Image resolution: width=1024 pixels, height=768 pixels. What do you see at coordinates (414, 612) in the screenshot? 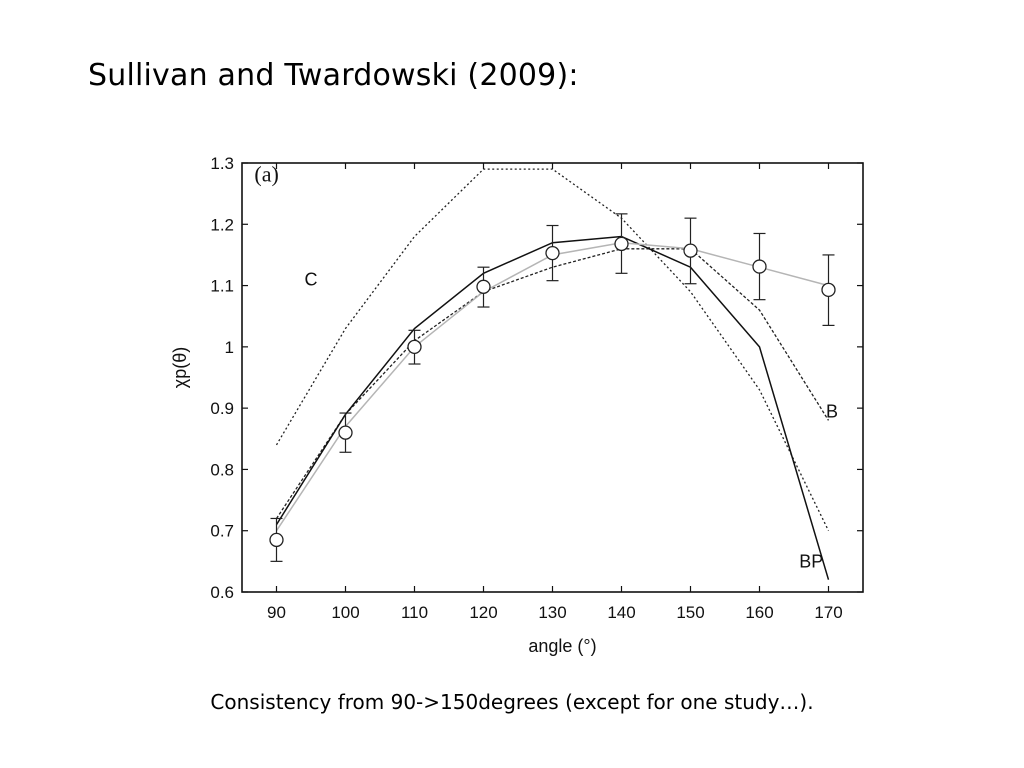
I see `x-tick-label: 110` at bounding box center [414, 612].